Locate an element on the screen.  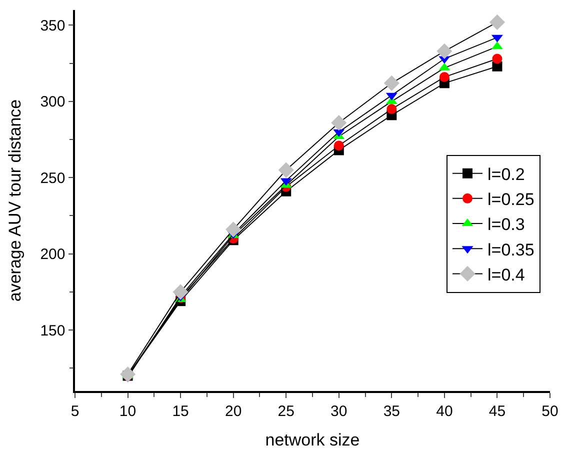
x-tick-label: 30 is located at coordinates (339, 411).